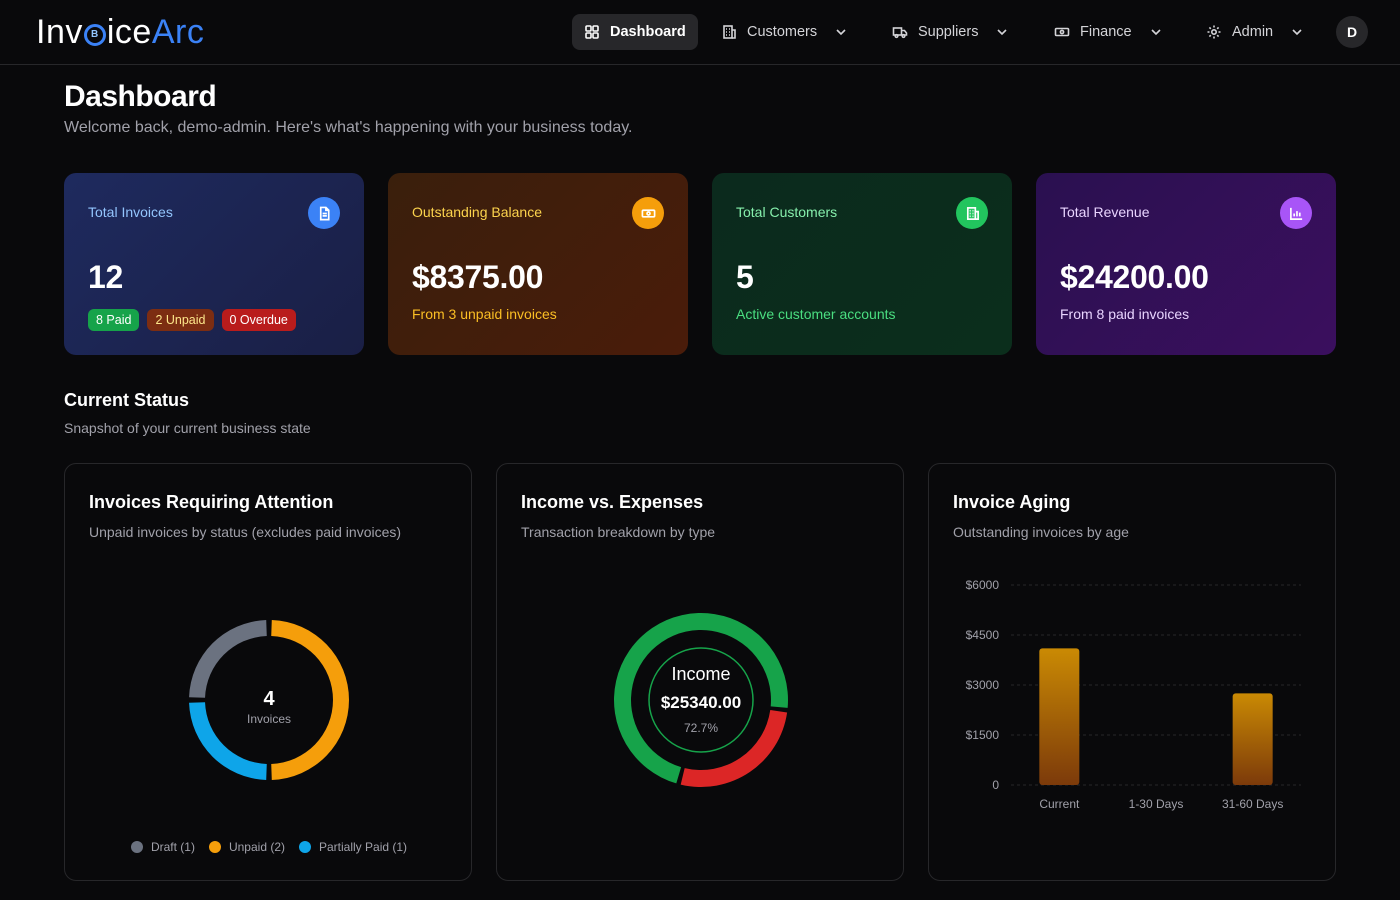  I want to click on invoice-status-badges: 8 Paid 2 Unpaid 0 Overdue, so click(192, 320).